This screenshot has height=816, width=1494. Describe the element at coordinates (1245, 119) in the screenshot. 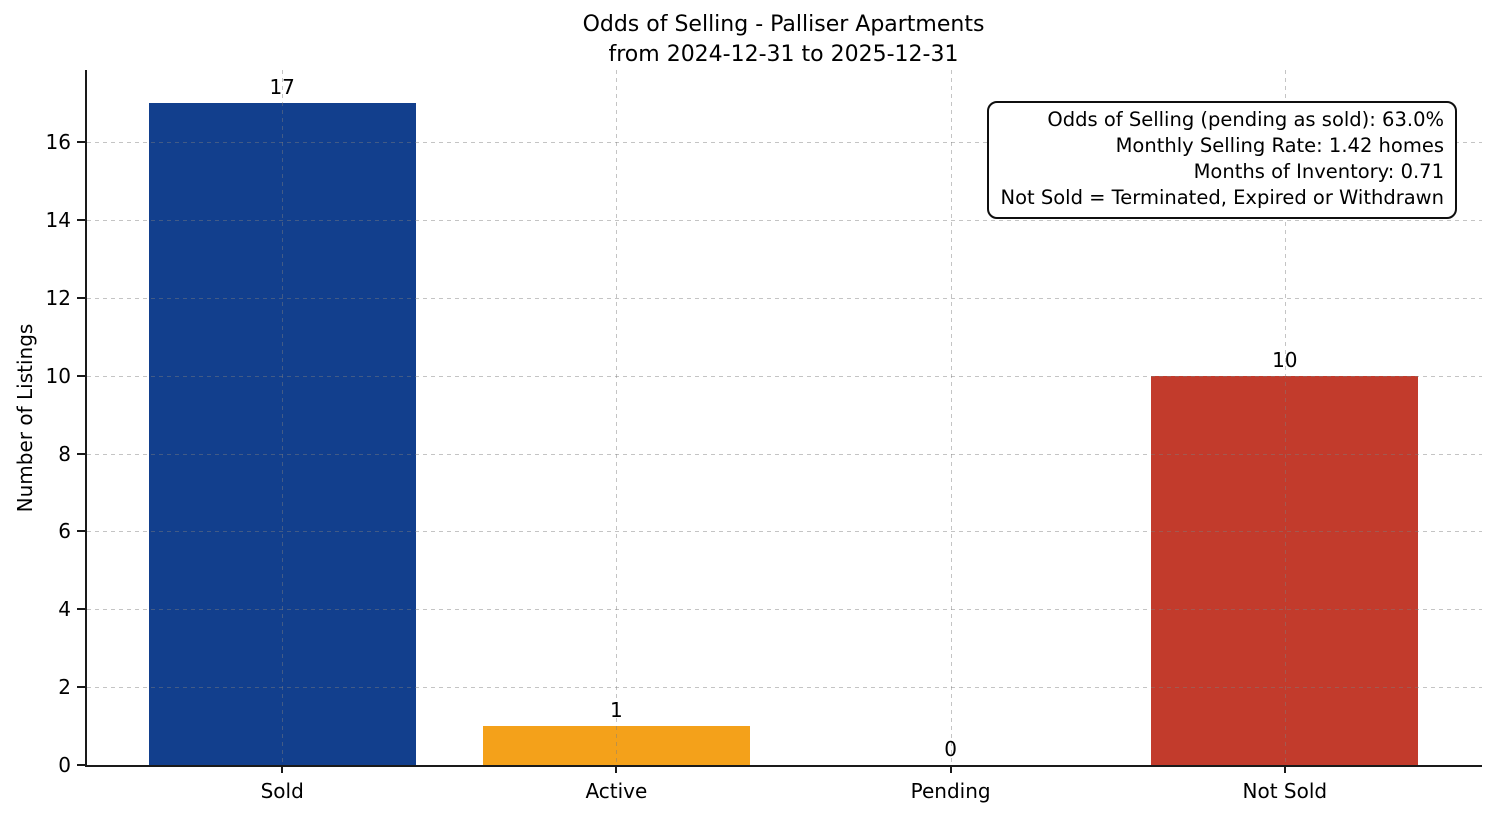

I see `annotation-odds-of-selling: Odds of Selling (pending as sold): 63.0%` at that location.